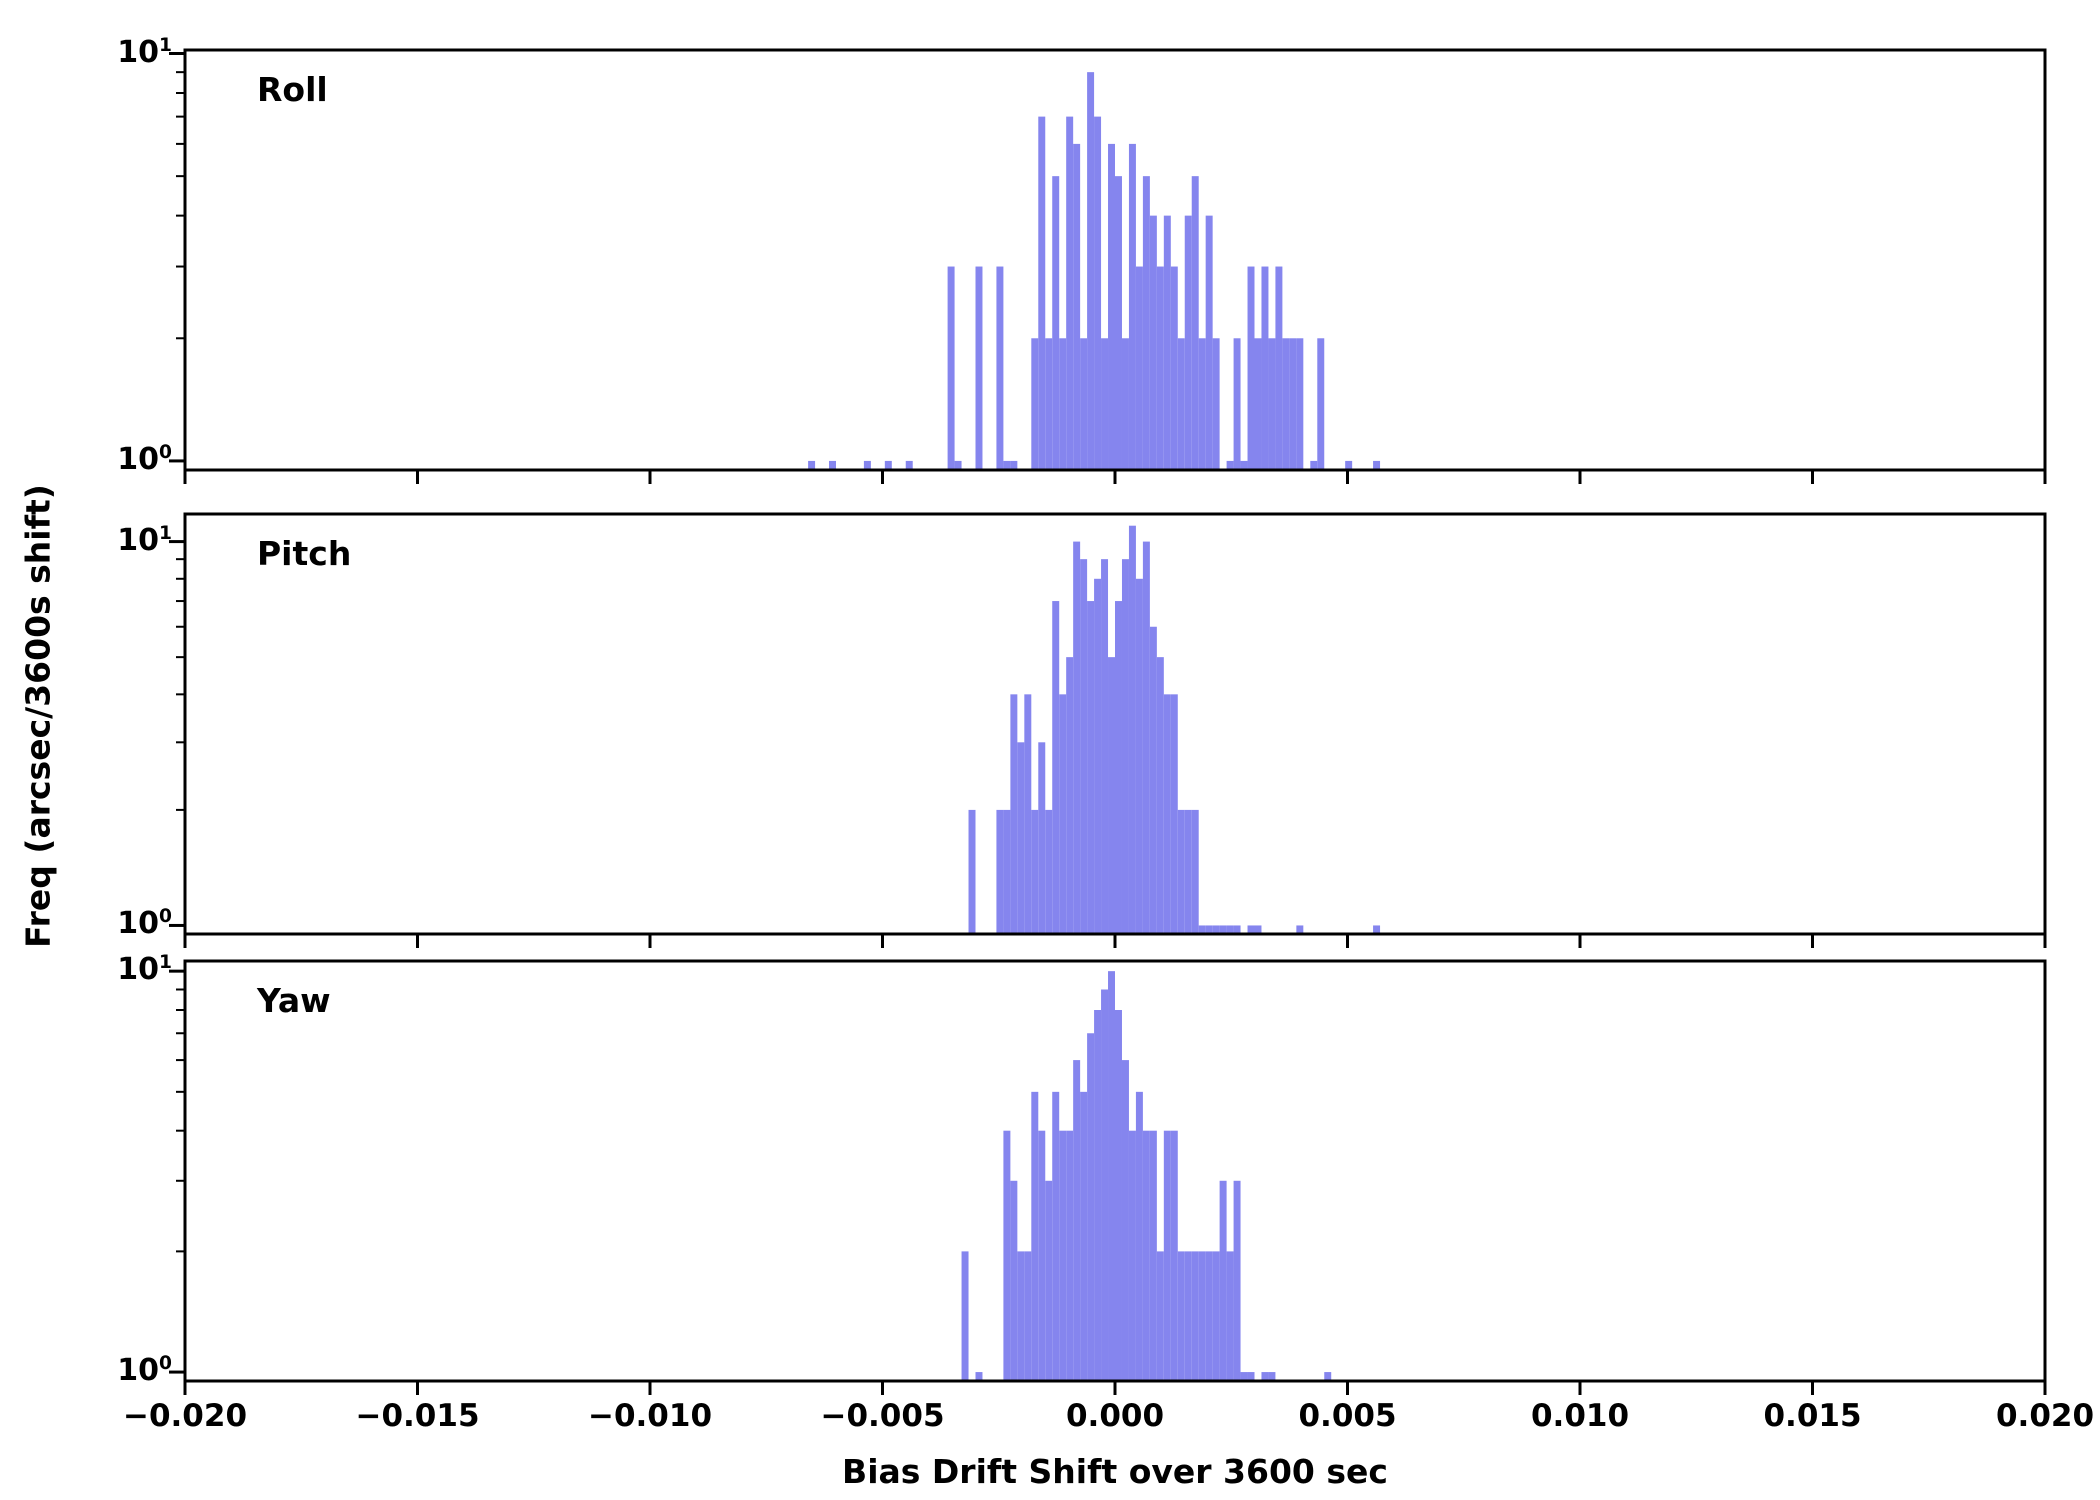 This screenshot has height=1500, width=2100. I want to click on x-tick-label: 0.020, so click(2045, 1416).